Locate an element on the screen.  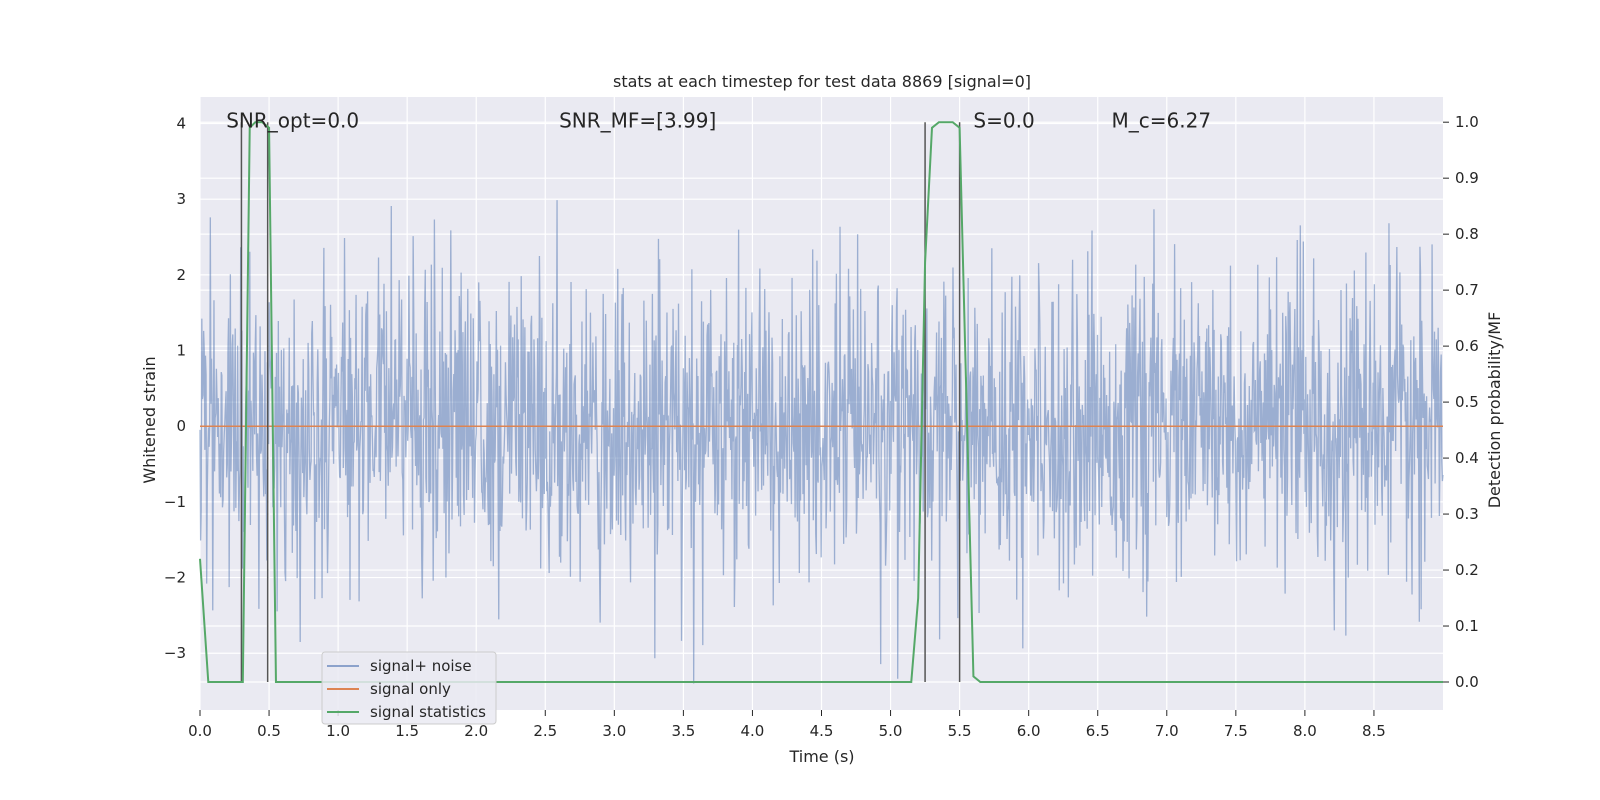
annotations: SNR_opt=0.0 SNR_MF=[3.99] S=0.0 M_c=6.27 is located at coordinates (718, 121).